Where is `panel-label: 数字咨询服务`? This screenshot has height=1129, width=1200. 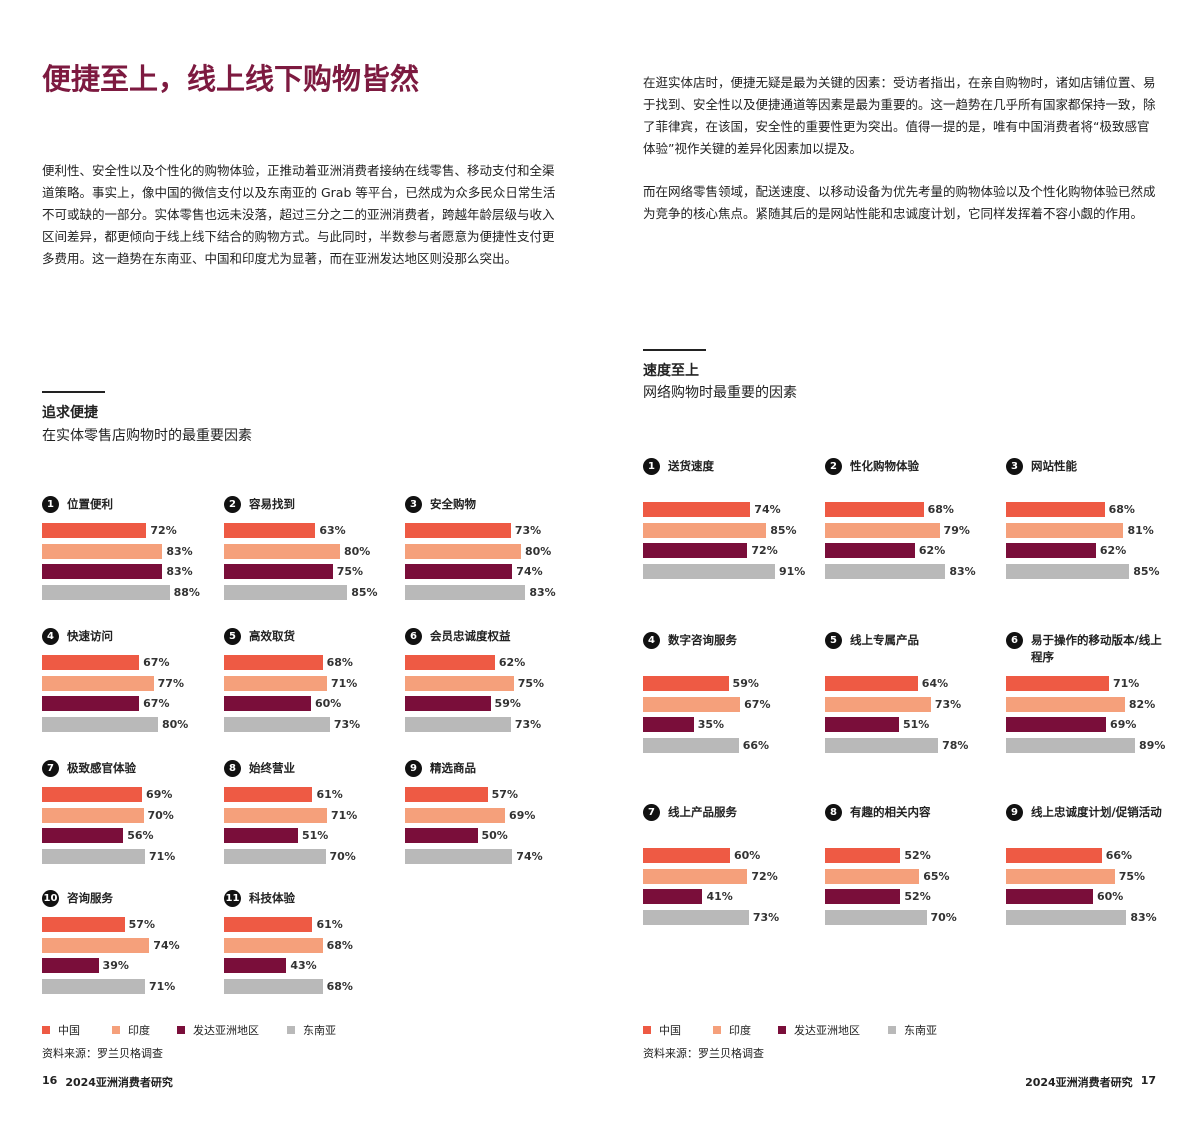 panel-label: 数字咨询服务 is located at coordinates (702, 640).